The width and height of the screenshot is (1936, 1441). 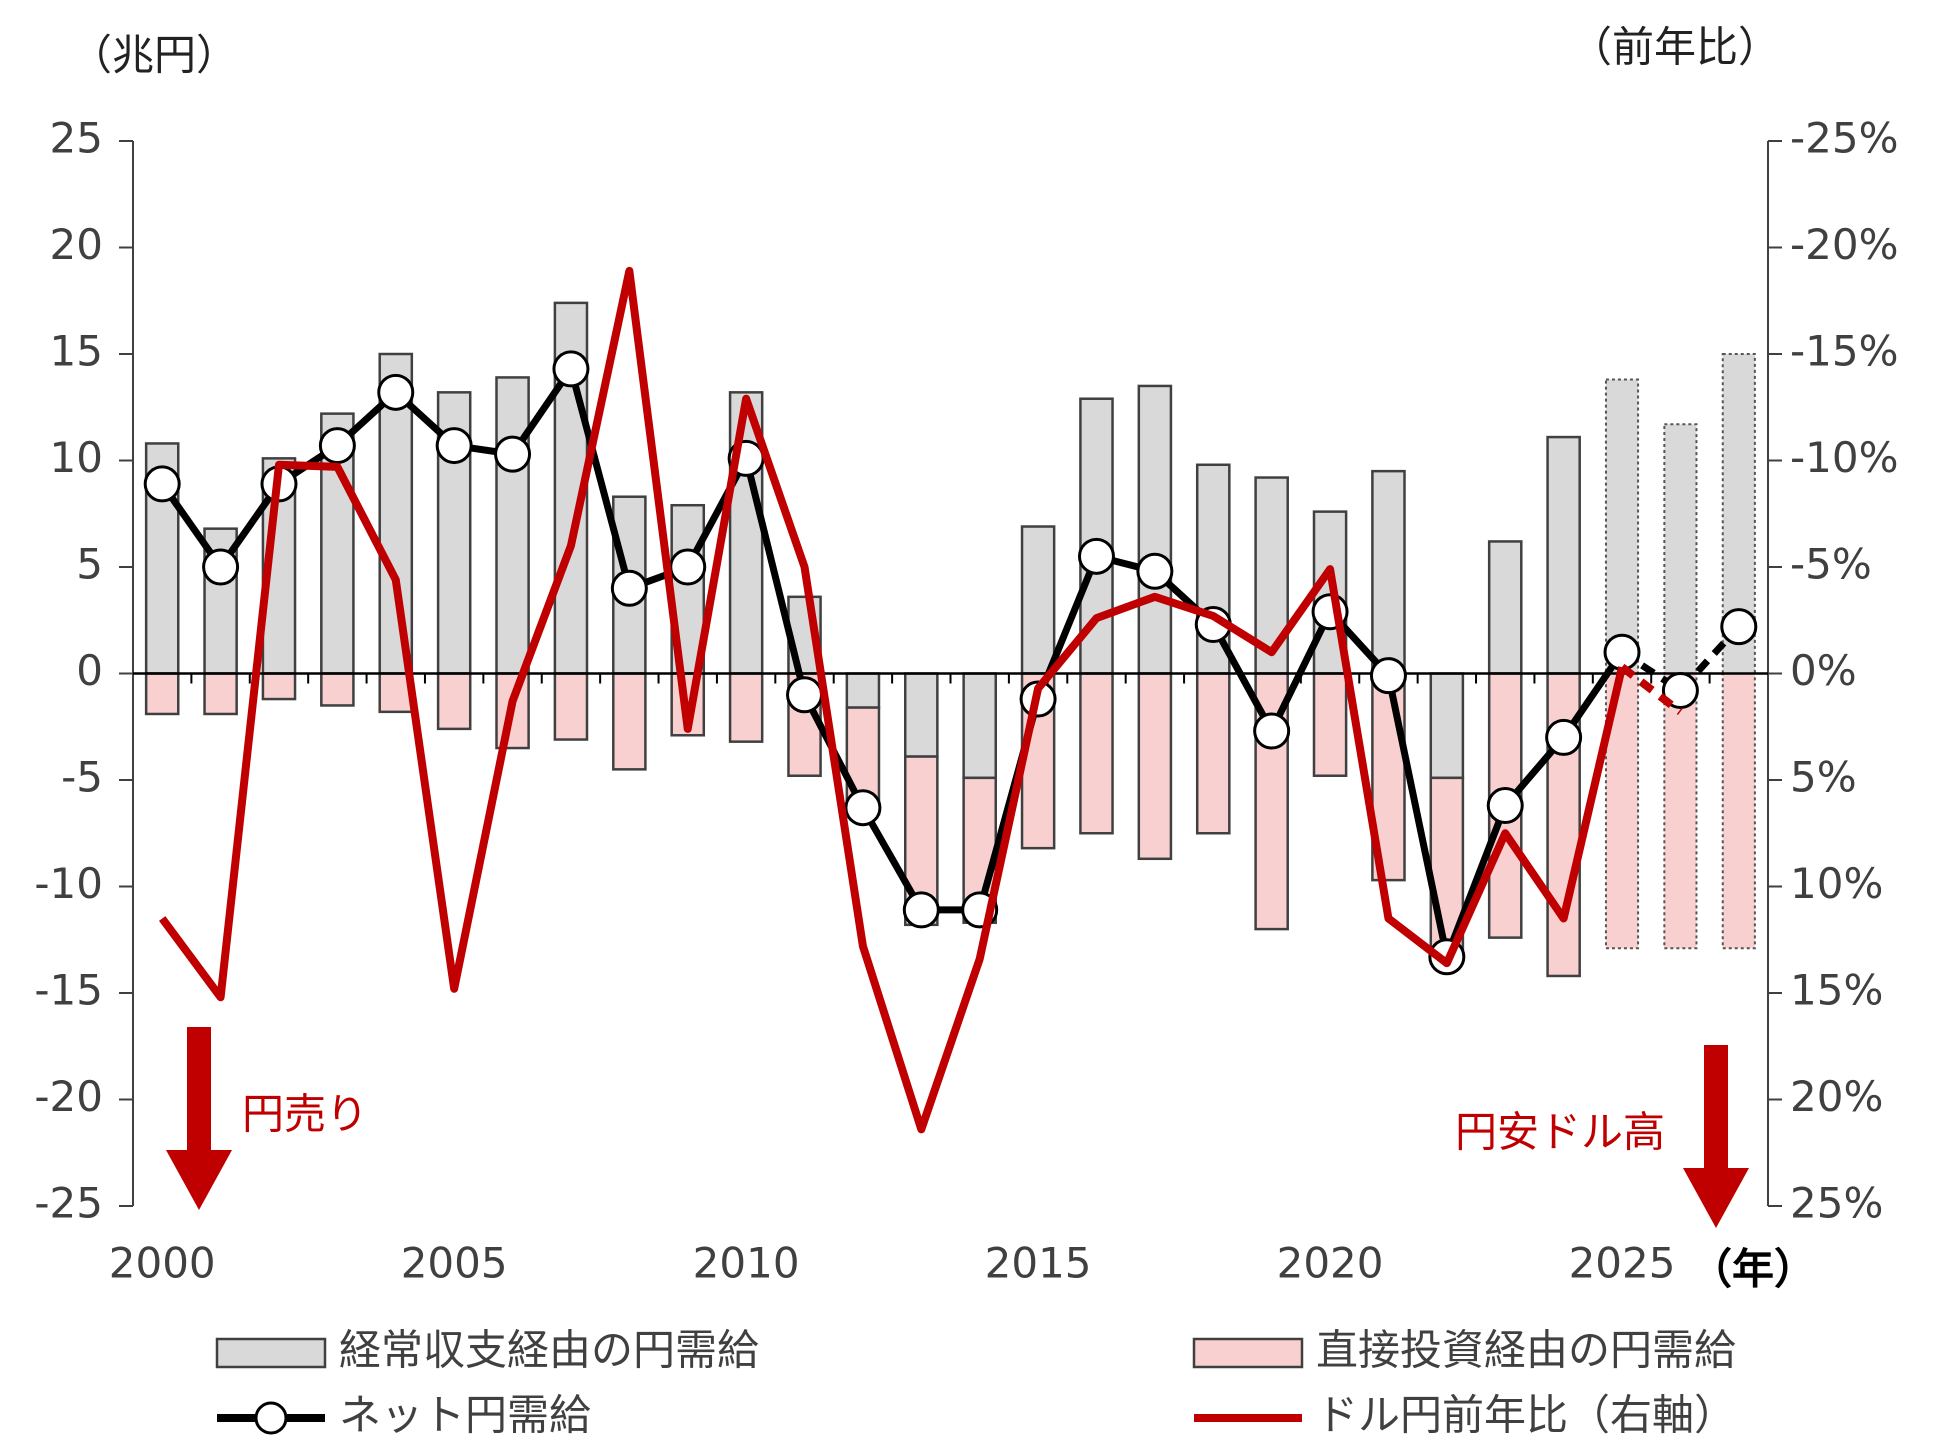 I want to click on x-axis-label: （年）, so click(x=1753, y=1269).